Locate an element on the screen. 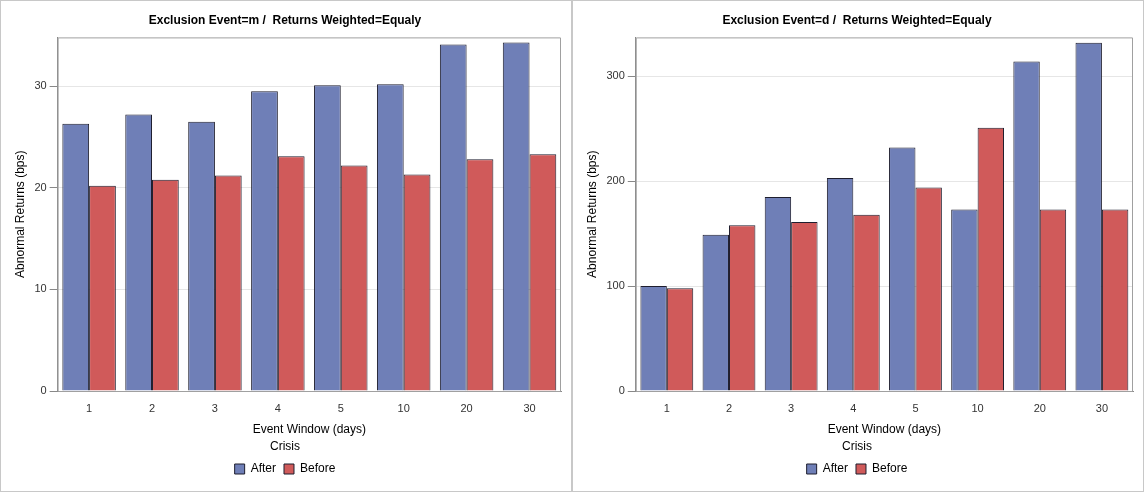  chart-title: Exclusion Event=m / Returns Weighted=Equaly is located at coordinates (285, 19).